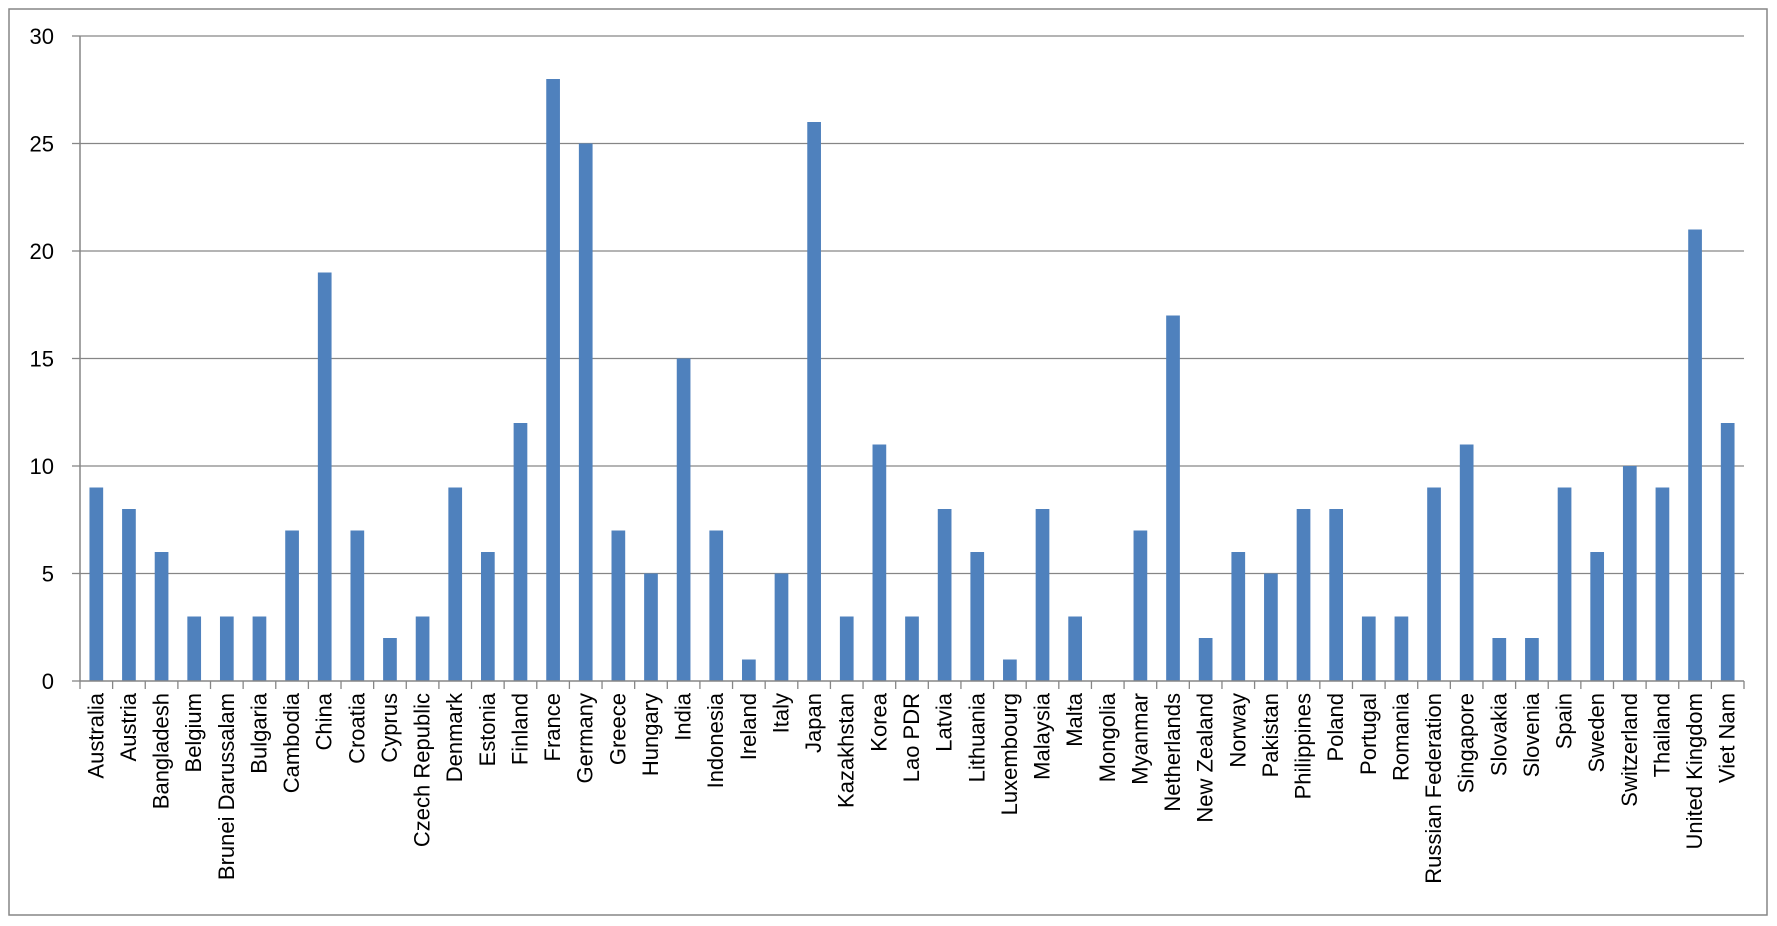 Image resolution: width=1777 pixels, height=926 pixels. Describe the element at coordinates (519, 729) in the screenshot. I see `x-tick-label: Finland` at that location.